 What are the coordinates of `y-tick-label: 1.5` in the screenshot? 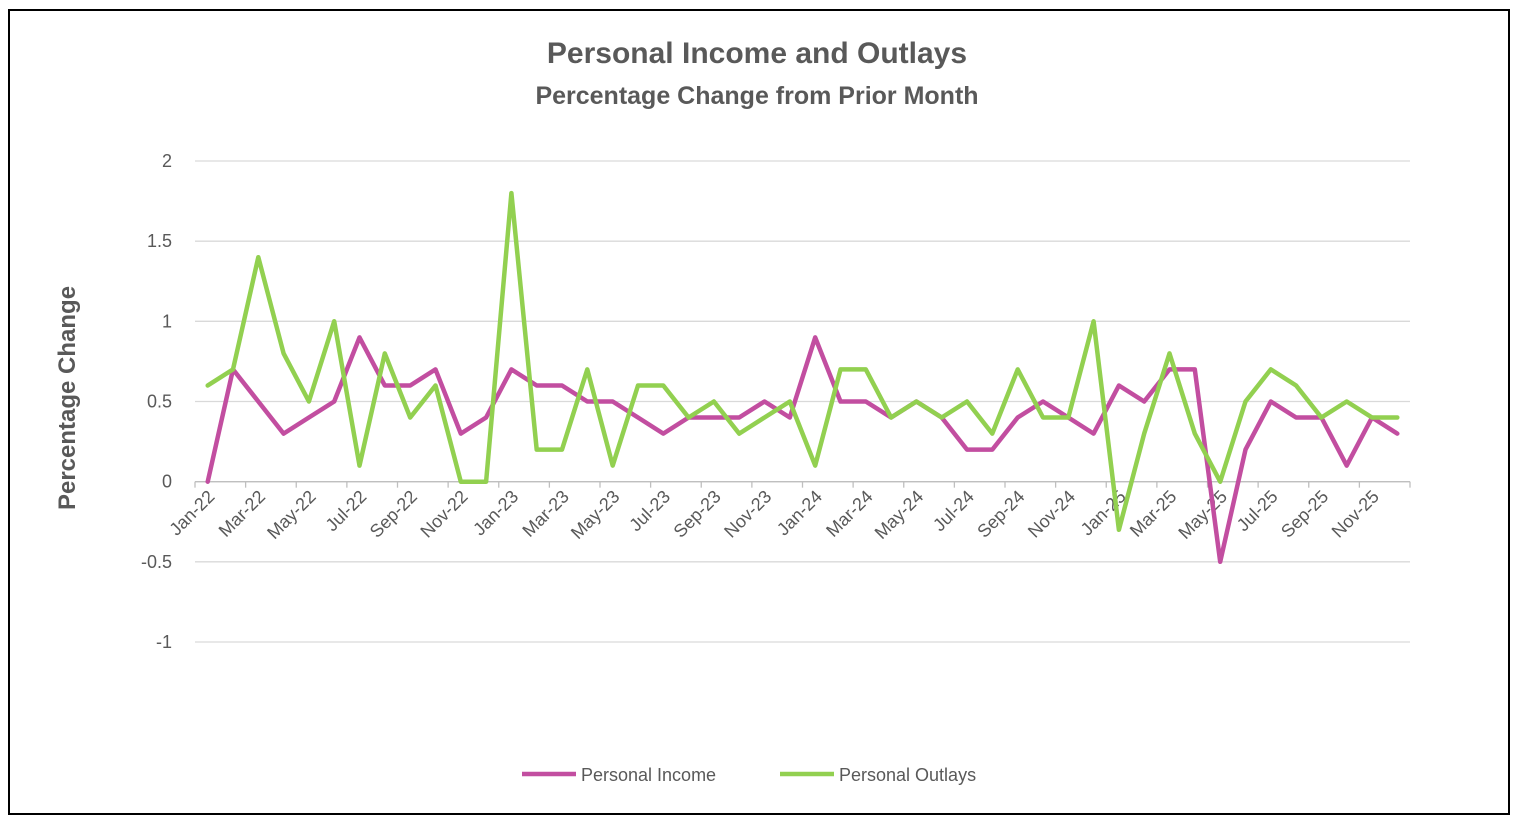 It's located at (159, 241).